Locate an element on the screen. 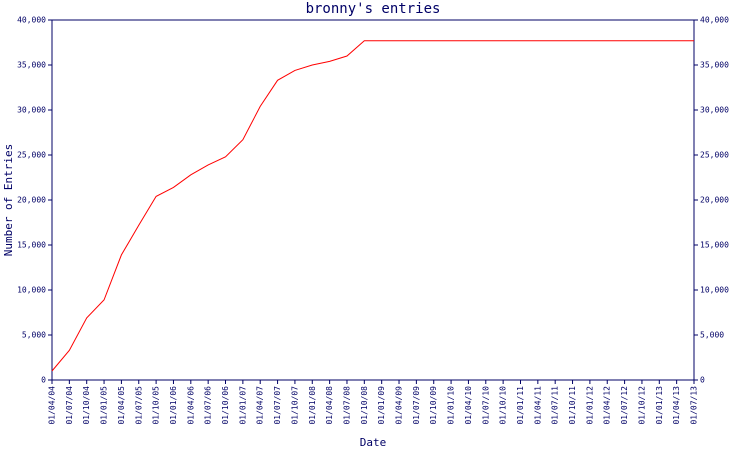  x-tick-label: 01/04/09 is located at coordinates (399, 405).